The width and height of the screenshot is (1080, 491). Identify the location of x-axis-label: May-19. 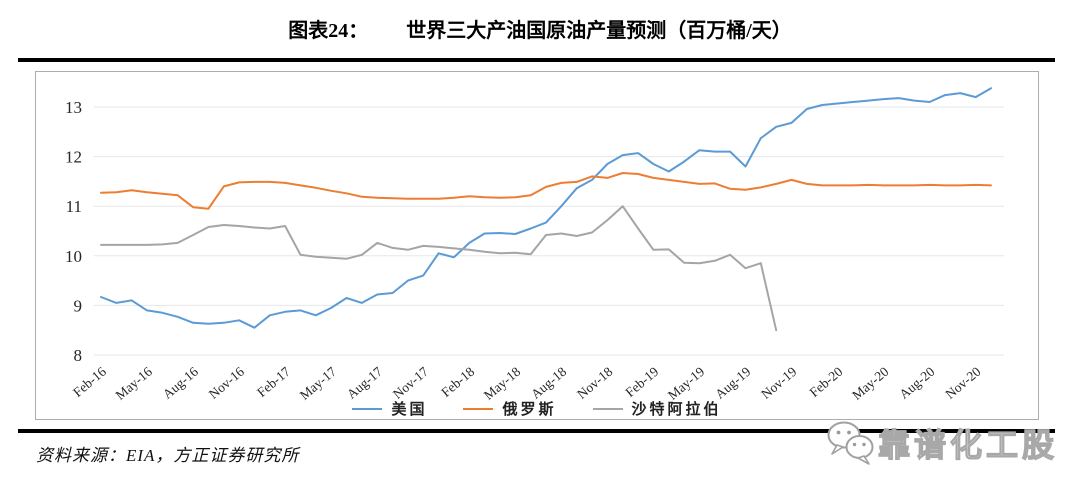
(686, 383).